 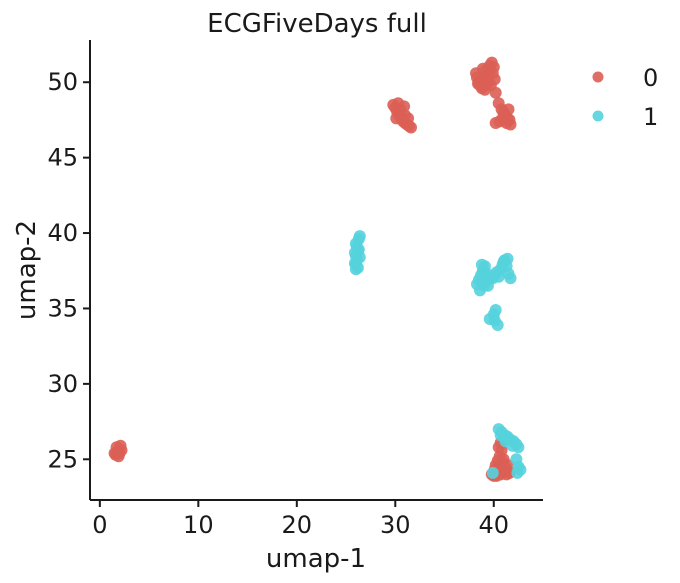 What do you see at coordinates (395, 525) in the screenshot?
I see `x-tick-label-30: 30` at bounding box center [395, 525].